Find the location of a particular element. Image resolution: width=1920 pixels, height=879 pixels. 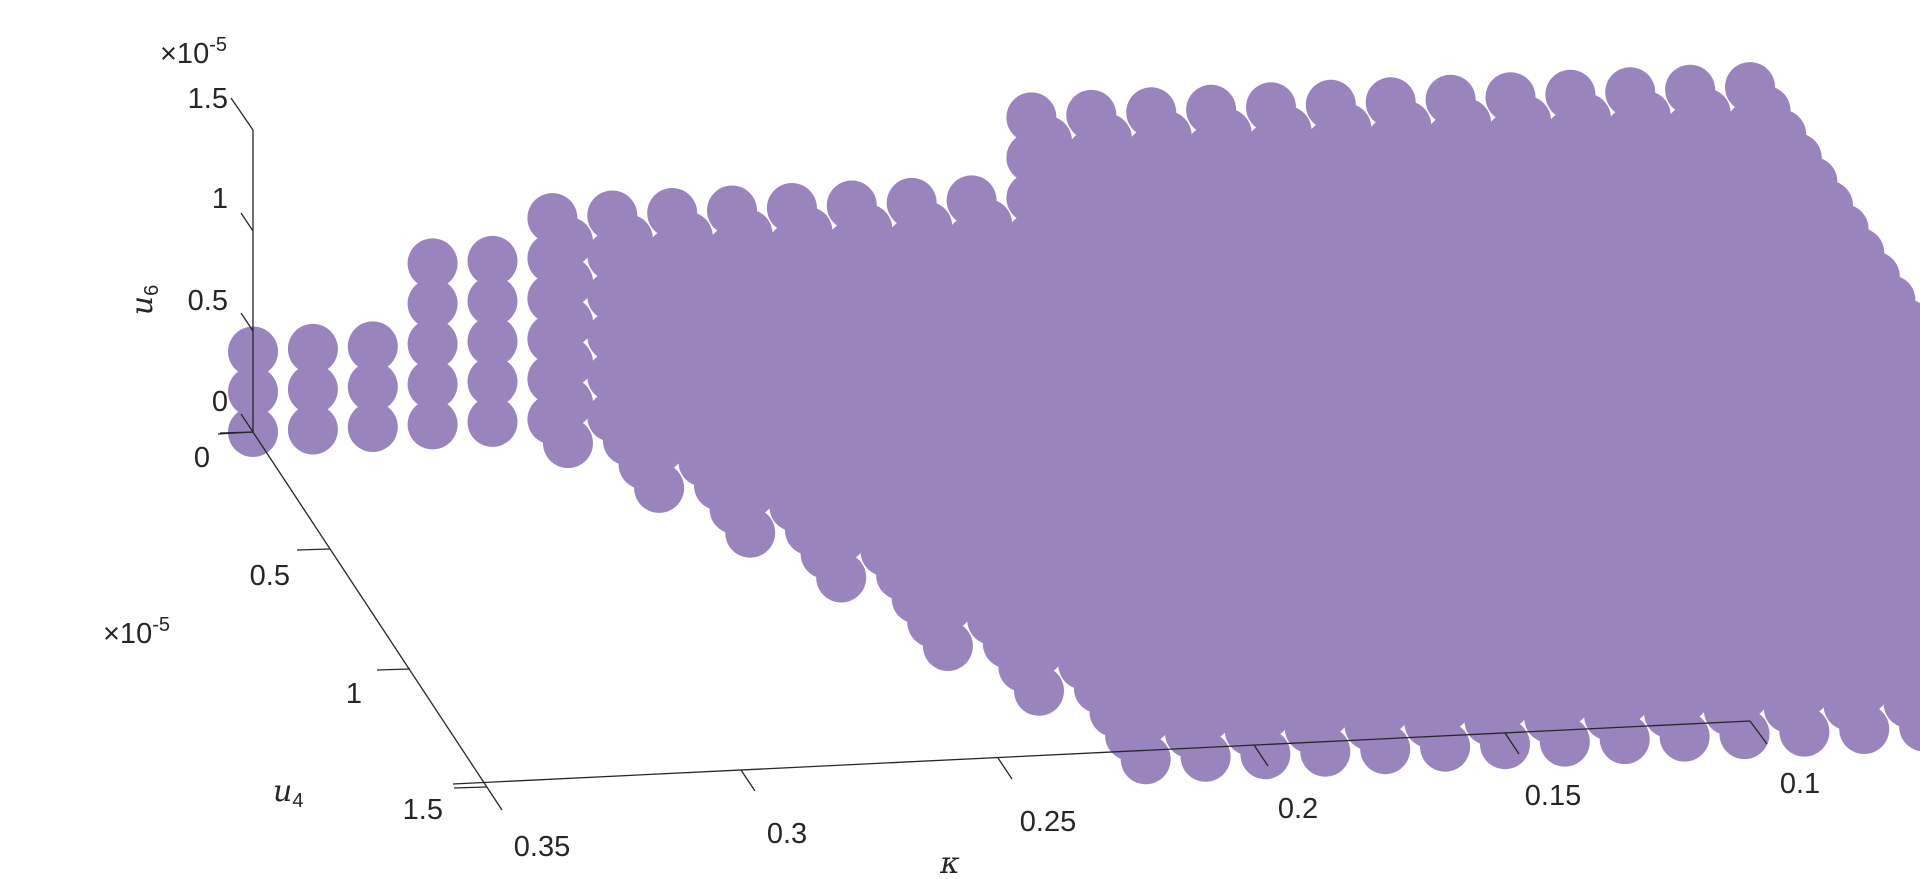

x-axis-label: κ is located at coordinates (949, 862).